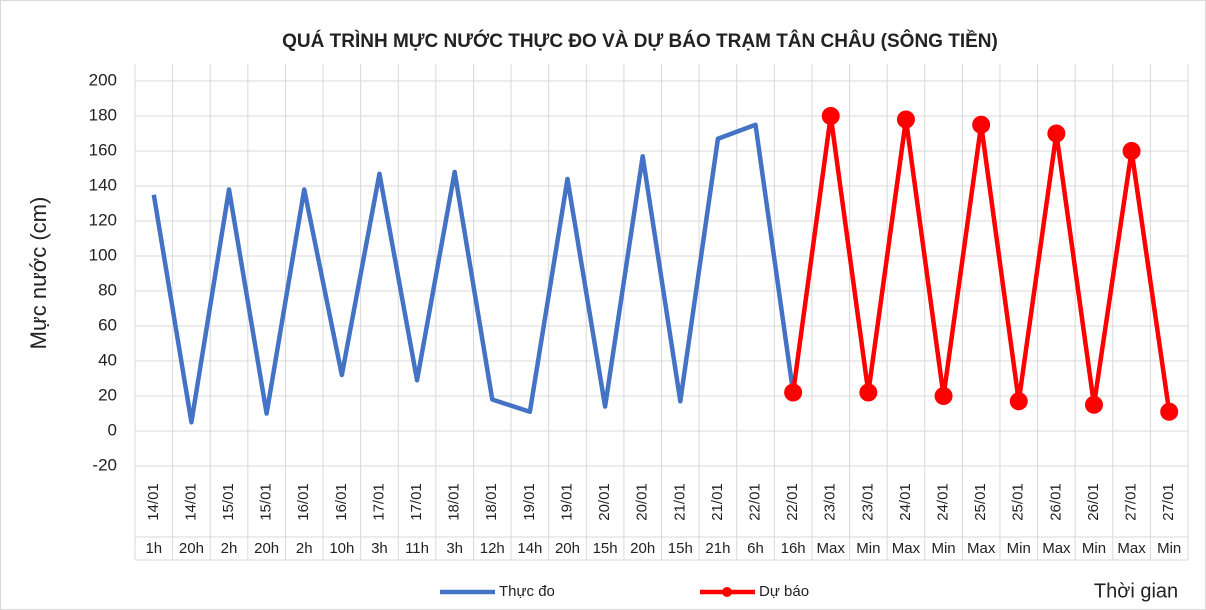 This screenshot has height=610, width=1206. Describe the element at coordinates (38, 273) in the screenshot. I see `y-axis-label: Mực nước (cm)` at that location.